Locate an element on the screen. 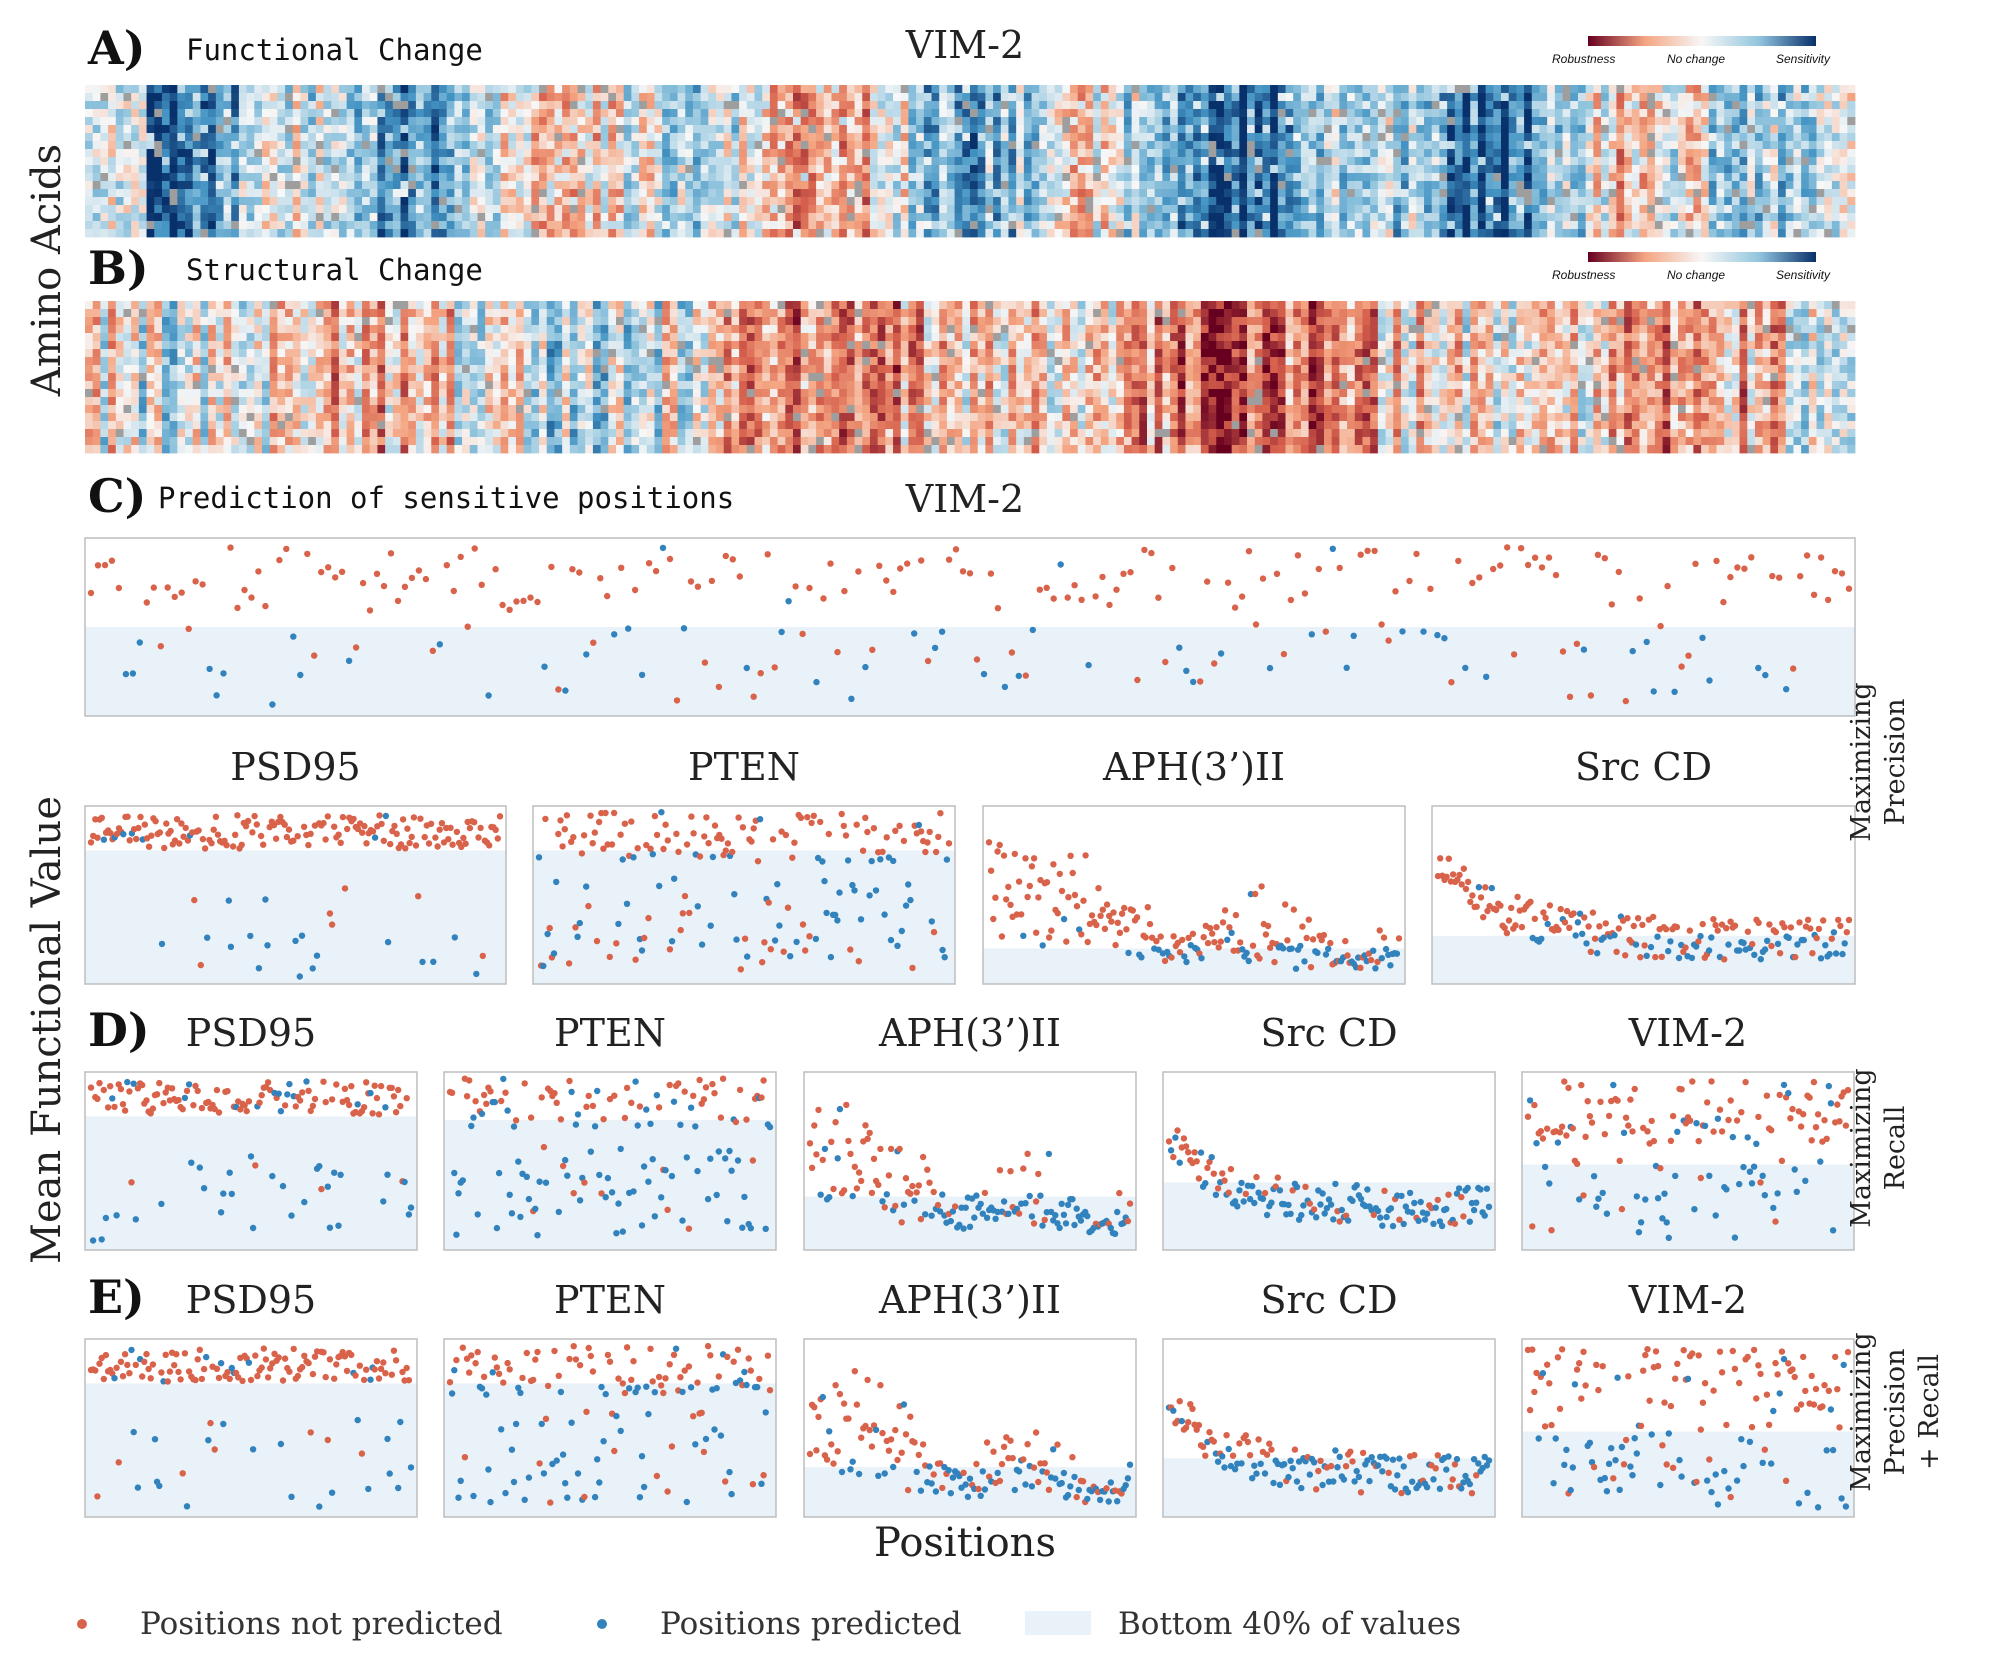 This screenshot has height=1673, width=2000. structural-change-heatmap is located at coordinates (970, 377).